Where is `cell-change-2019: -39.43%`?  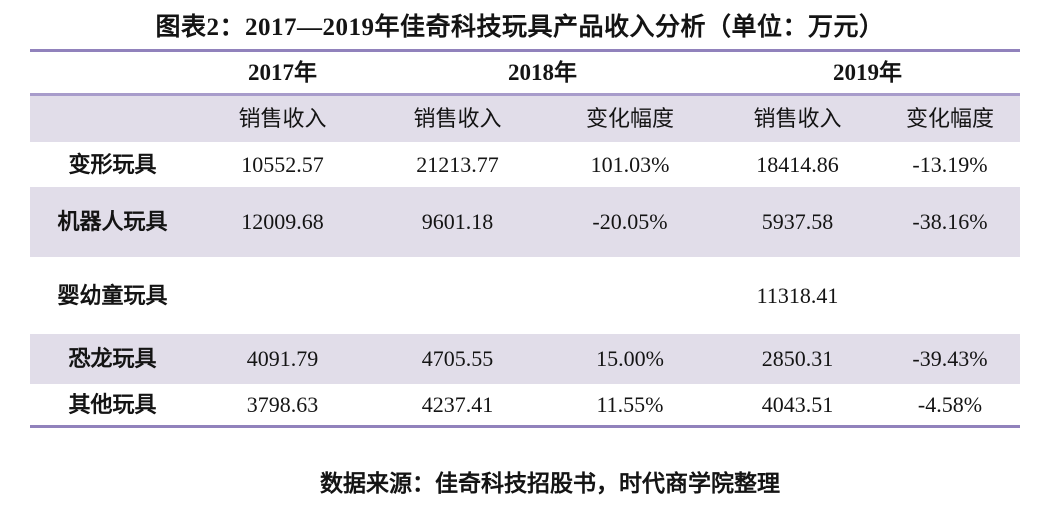 cell-change-2019: -39.43% is located at coordinates (950, 358).